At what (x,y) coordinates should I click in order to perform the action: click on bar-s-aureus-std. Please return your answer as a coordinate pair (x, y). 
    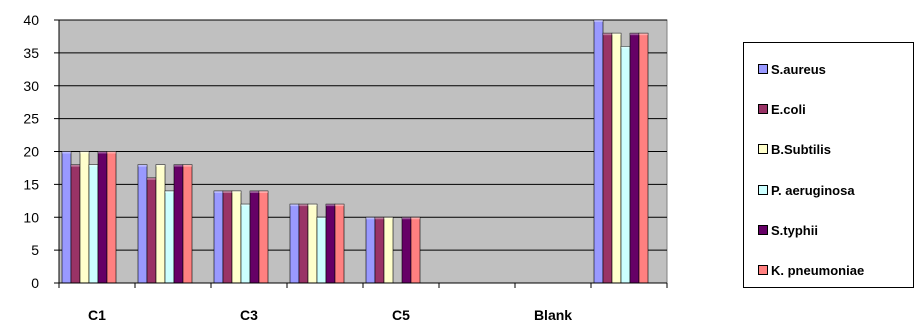
    Looking at the image, I should click on (598, 151).